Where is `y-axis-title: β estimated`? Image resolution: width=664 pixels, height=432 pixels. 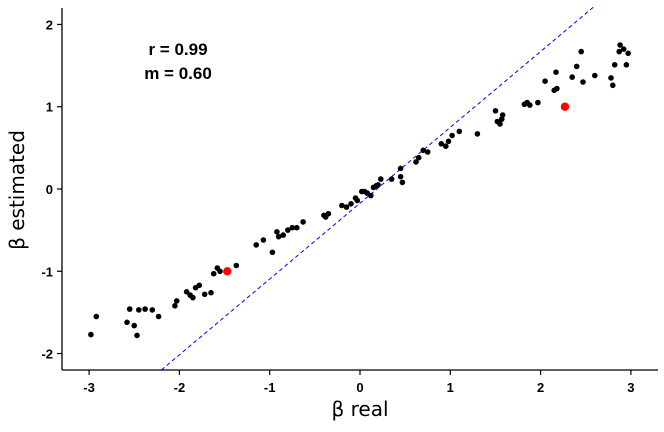
y-axis-title: β estimated is located at coordinates (17, 190).